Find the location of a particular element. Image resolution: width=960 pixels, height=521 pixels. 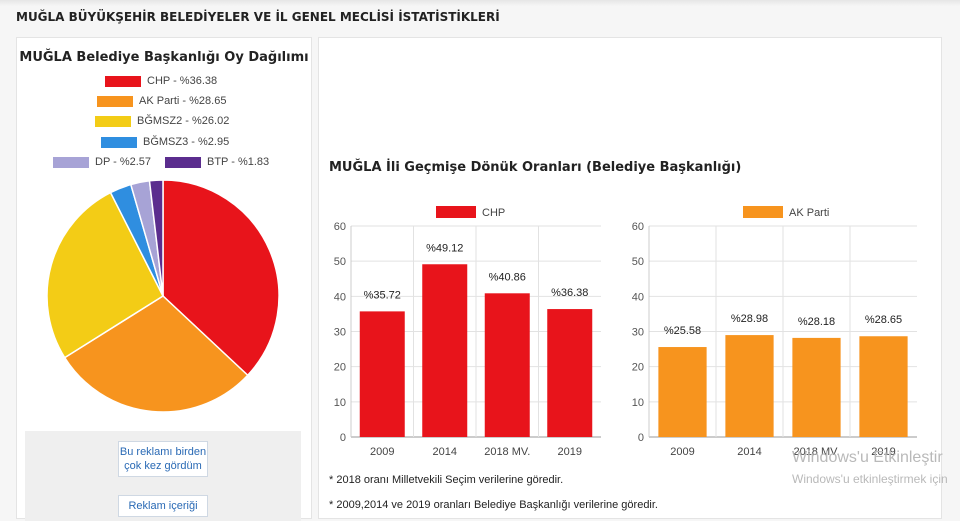

legend-item-ak-parti: AK Parti - %28.65 is located at coordinates (161, 101).